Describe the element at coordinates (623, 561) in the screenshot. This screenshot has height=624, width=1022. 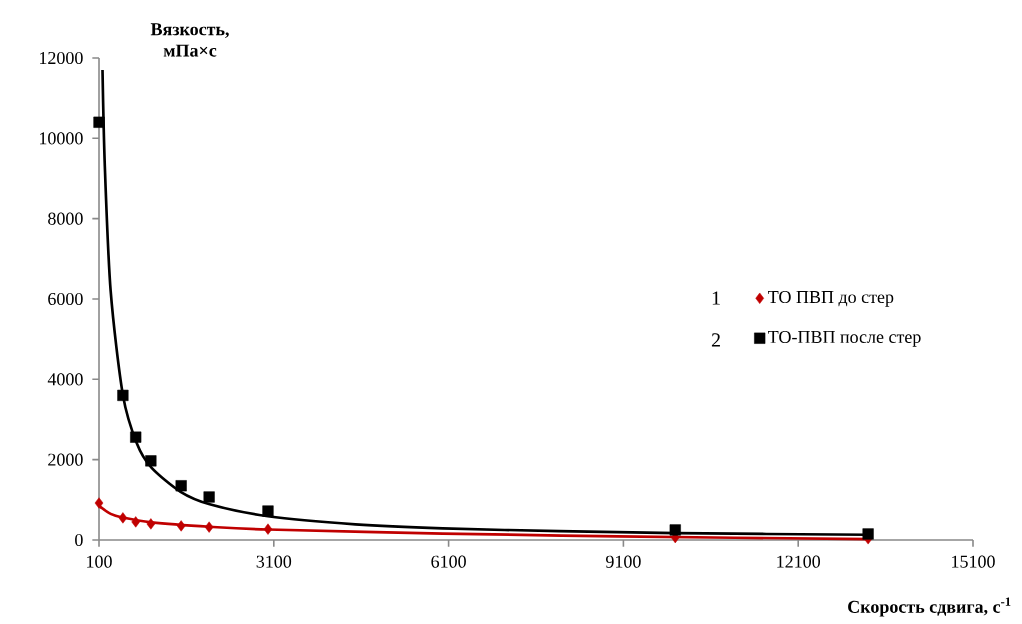
I see `x-tick-label: 9100` at that location.